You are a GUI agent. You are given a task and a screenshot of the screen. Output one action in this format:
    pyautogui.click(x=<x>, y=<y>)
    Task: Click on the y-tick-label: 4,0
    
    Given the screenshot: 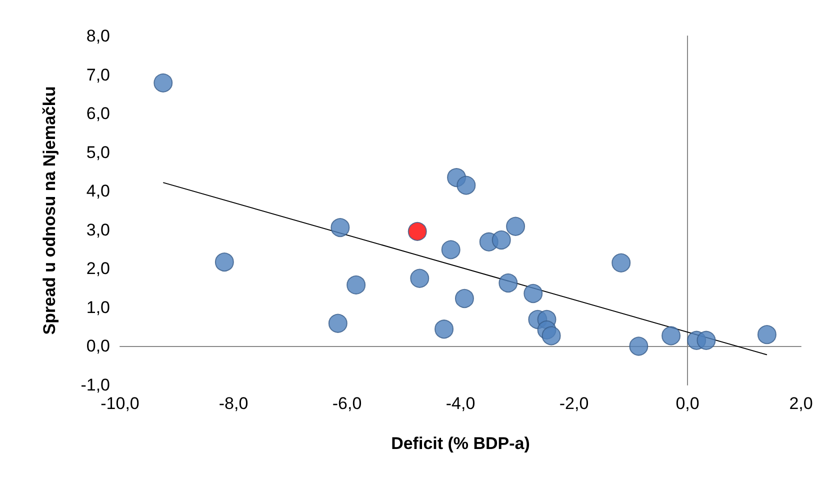 What is the action you would take?
    pyautogui.click(x=98, y=191)
    